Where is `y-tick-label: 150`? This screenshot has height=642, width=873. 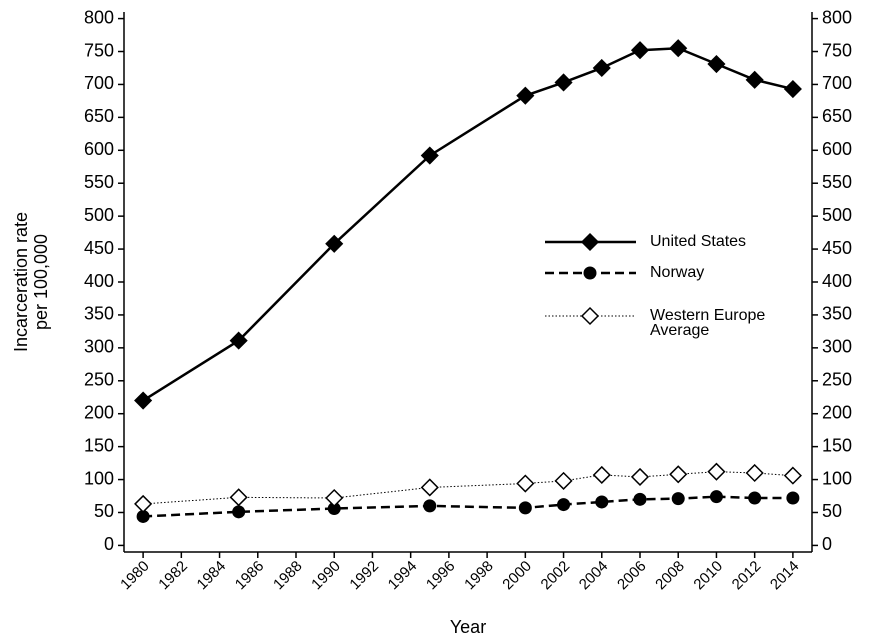
y-tick-label: 150 is located at coordinates (99, 445).